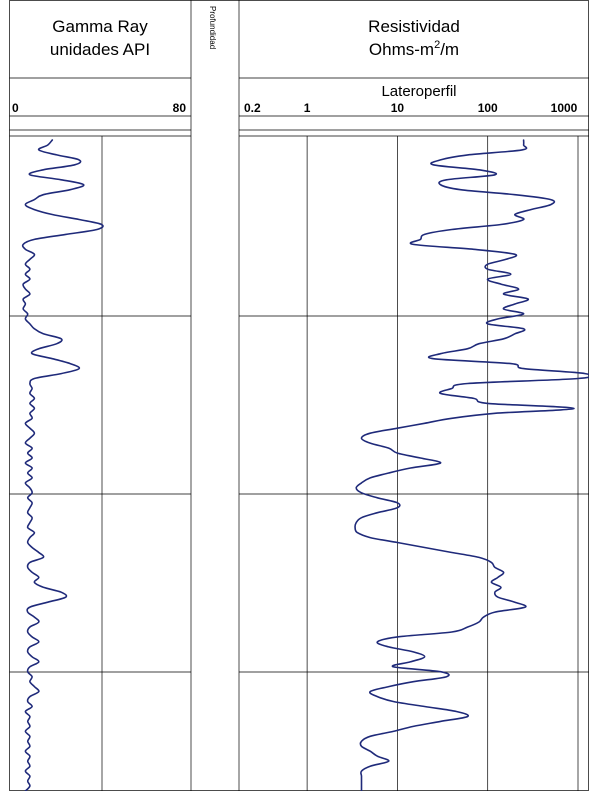 This screenshot has height=791, width=589. I want to click on depth-track-label: Profundidad, so click(212, 27).